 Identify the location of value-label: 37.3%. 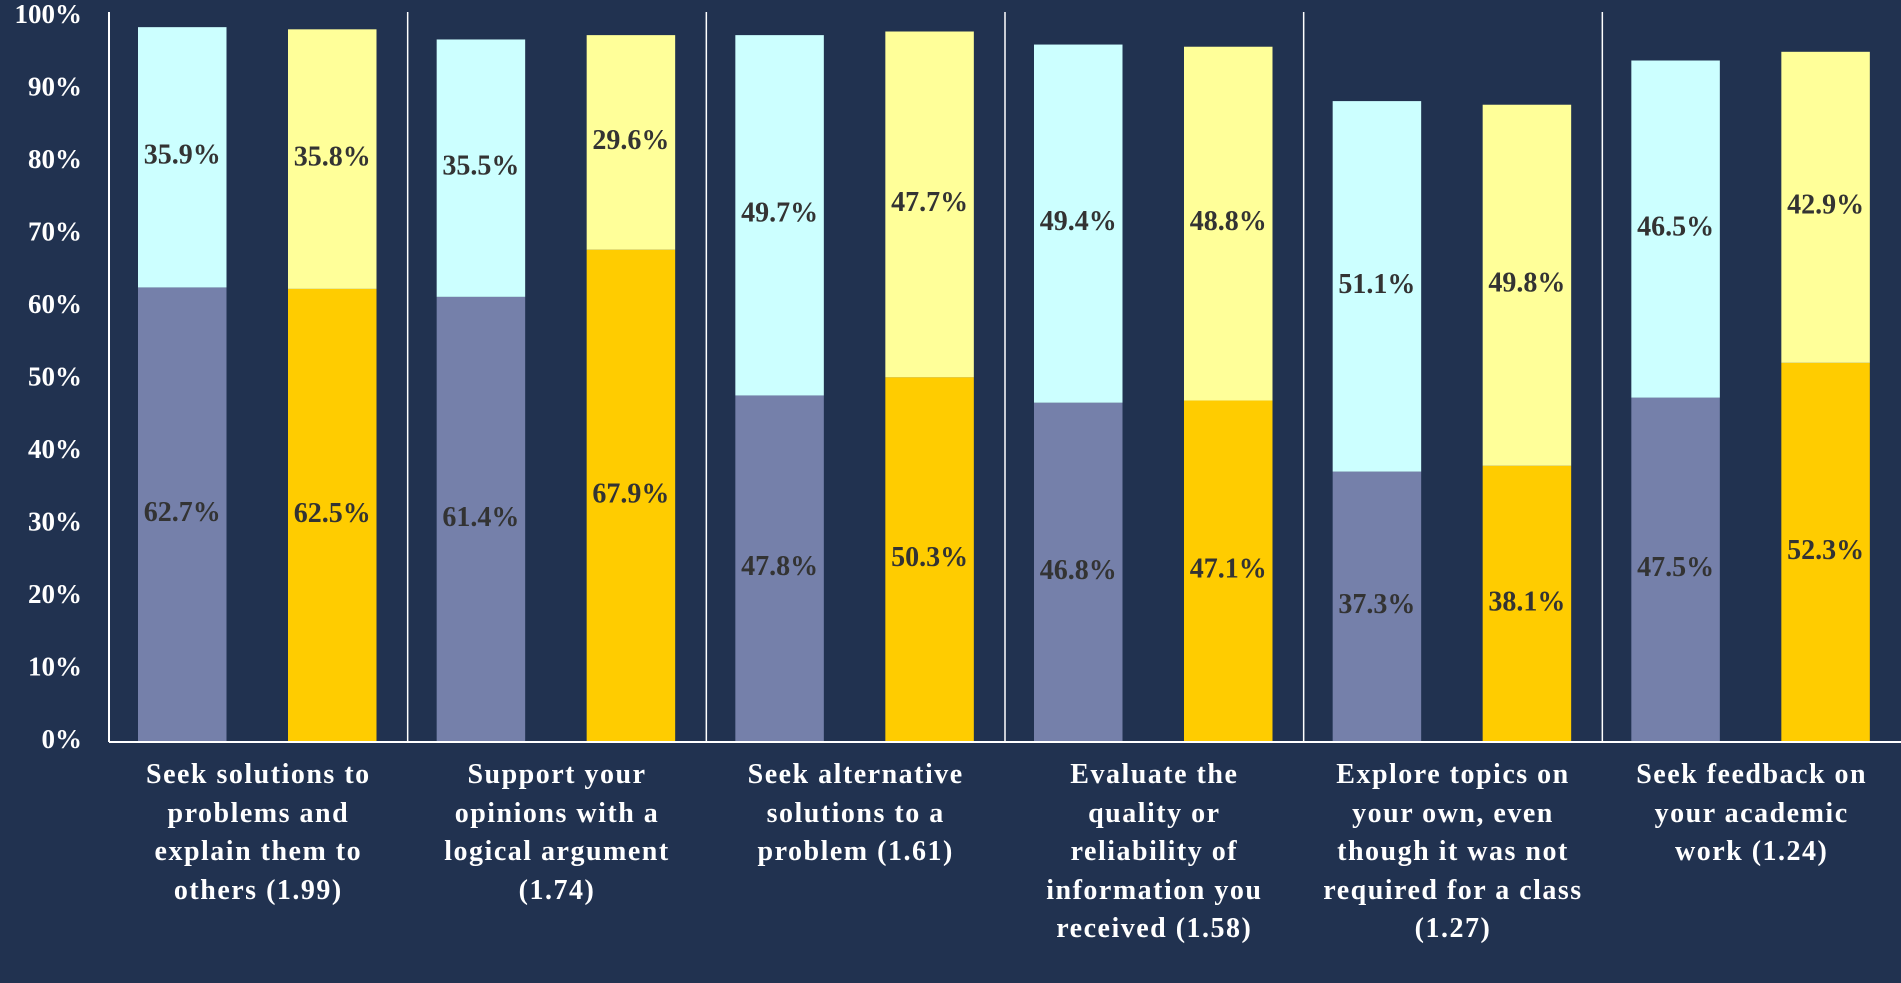
(1376, 604).